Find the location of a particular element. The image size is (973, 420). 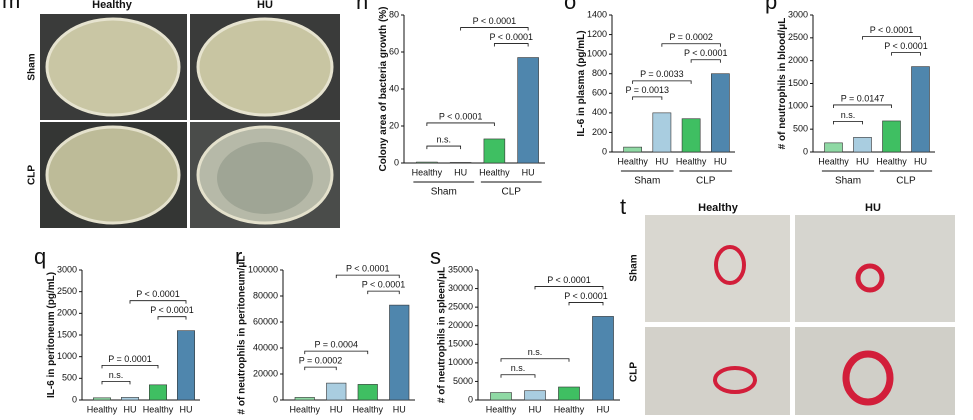

y-tick-label: 100000 is located at coordinates (263, 269).